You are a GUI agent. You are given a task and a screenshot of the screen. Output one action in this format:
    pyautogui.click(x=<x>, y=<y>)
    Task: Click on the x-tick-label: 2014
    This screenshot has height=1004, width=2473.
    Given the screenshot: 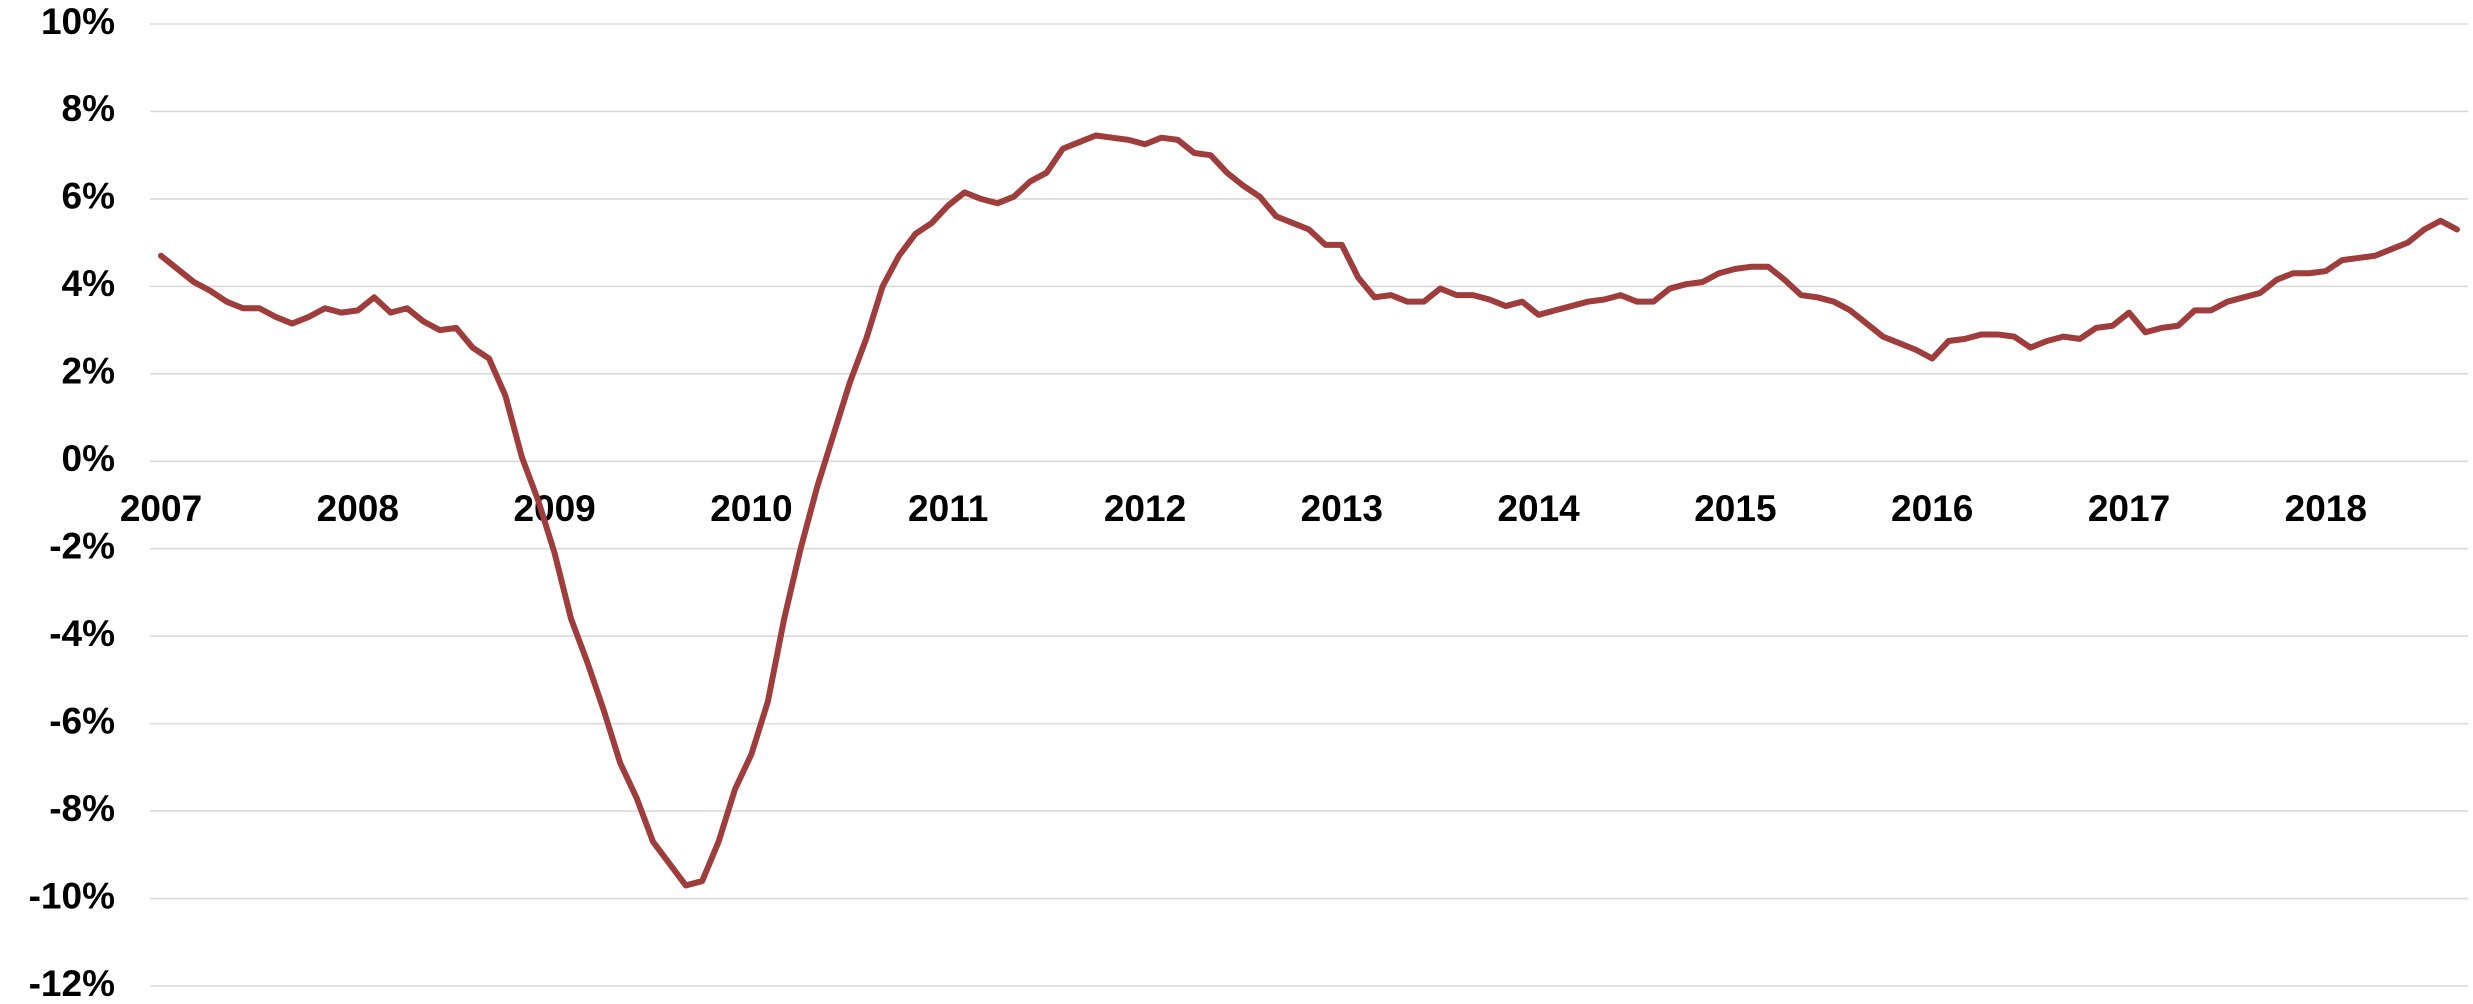 What is the action you would take?
    pyautogui.click(x=1538, y=508)
    